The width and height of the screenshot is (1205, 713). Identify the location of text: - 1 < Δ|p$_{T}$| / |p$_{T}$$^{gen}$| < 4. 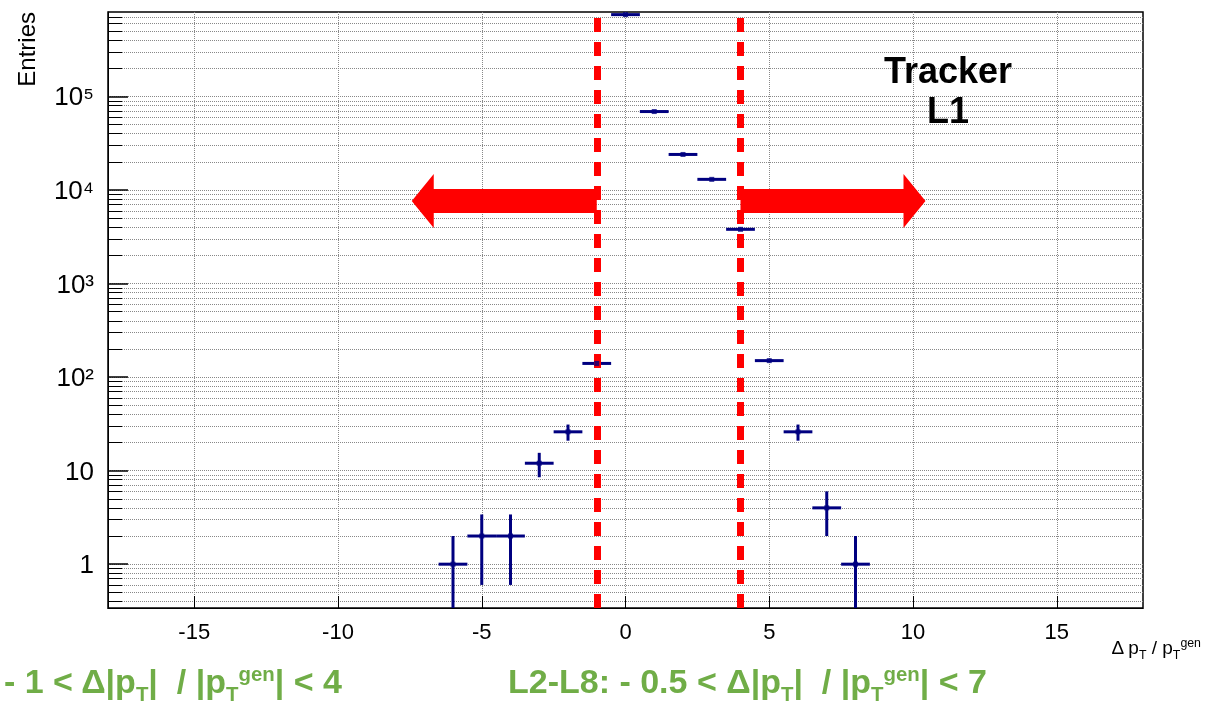
(173, 684).